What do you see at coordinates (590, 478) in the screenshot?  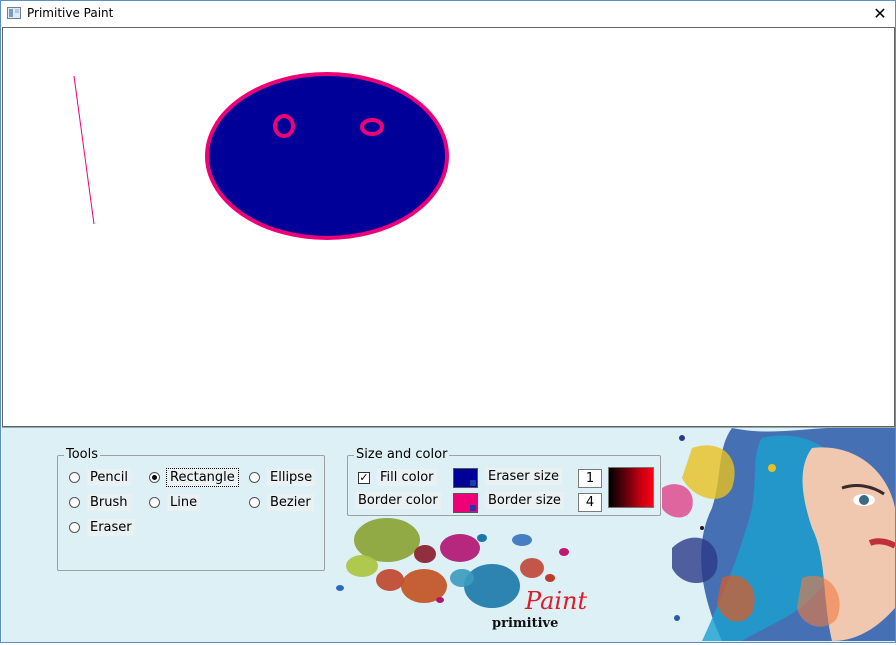 I see `eraser-size-input: 1` at bounding box center [590, 478].